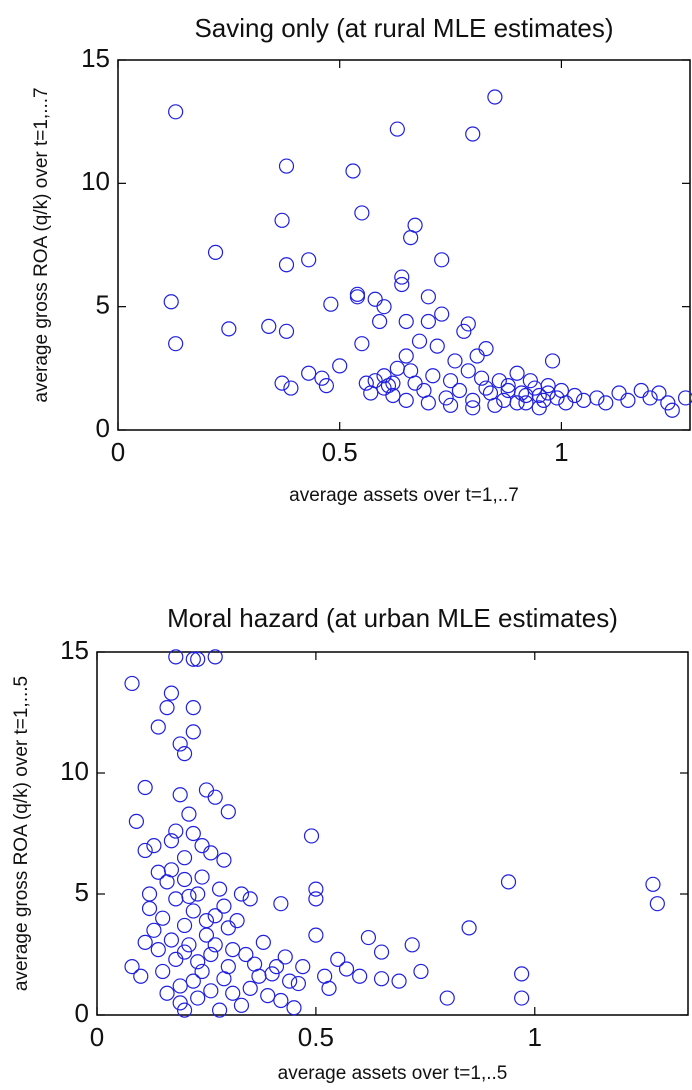 Image resolution: width=692 pixels, height=1090 pixels. What do you see at coordinates (561, 452) in the screenshot?
I see `x-tick-label: 1` at bounding box center [561, 452].